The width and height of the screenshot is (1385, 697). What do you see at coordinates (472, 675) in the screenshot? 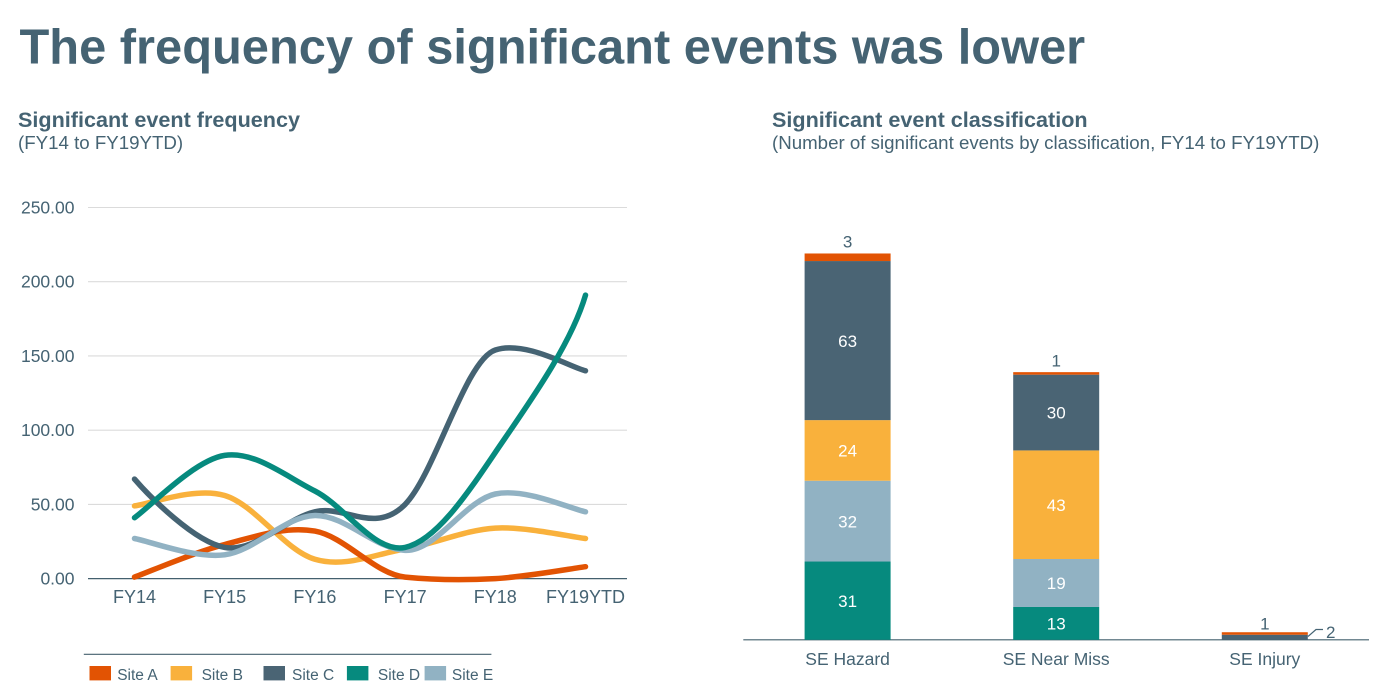
I see `svg-text: Site E` at bounding box center [472, 675].